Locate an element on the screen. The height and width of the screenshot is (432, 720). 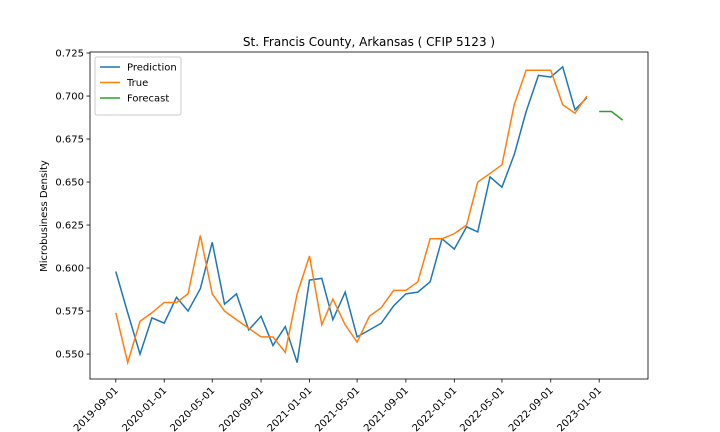
y-tick-label: 0.625 is located at coordinates (69, 226).